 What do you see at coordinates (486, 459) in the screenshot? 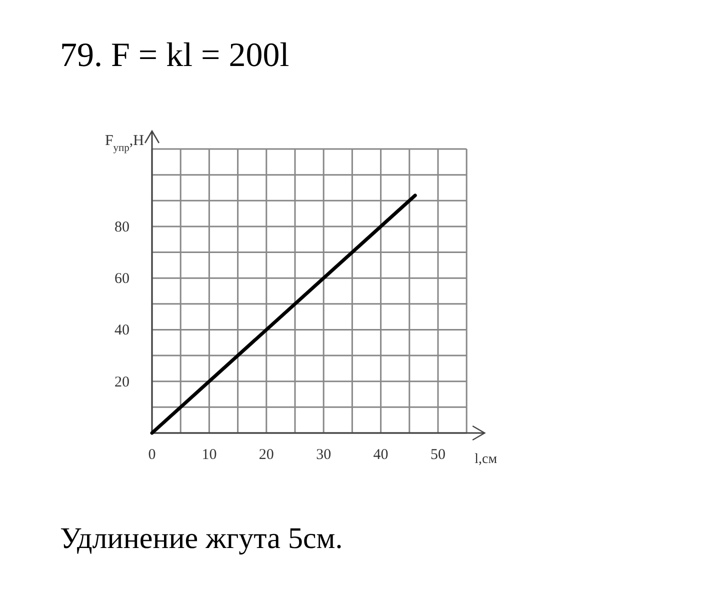
I see `x-axis-title: l,см` at bounding box center [486, 459].